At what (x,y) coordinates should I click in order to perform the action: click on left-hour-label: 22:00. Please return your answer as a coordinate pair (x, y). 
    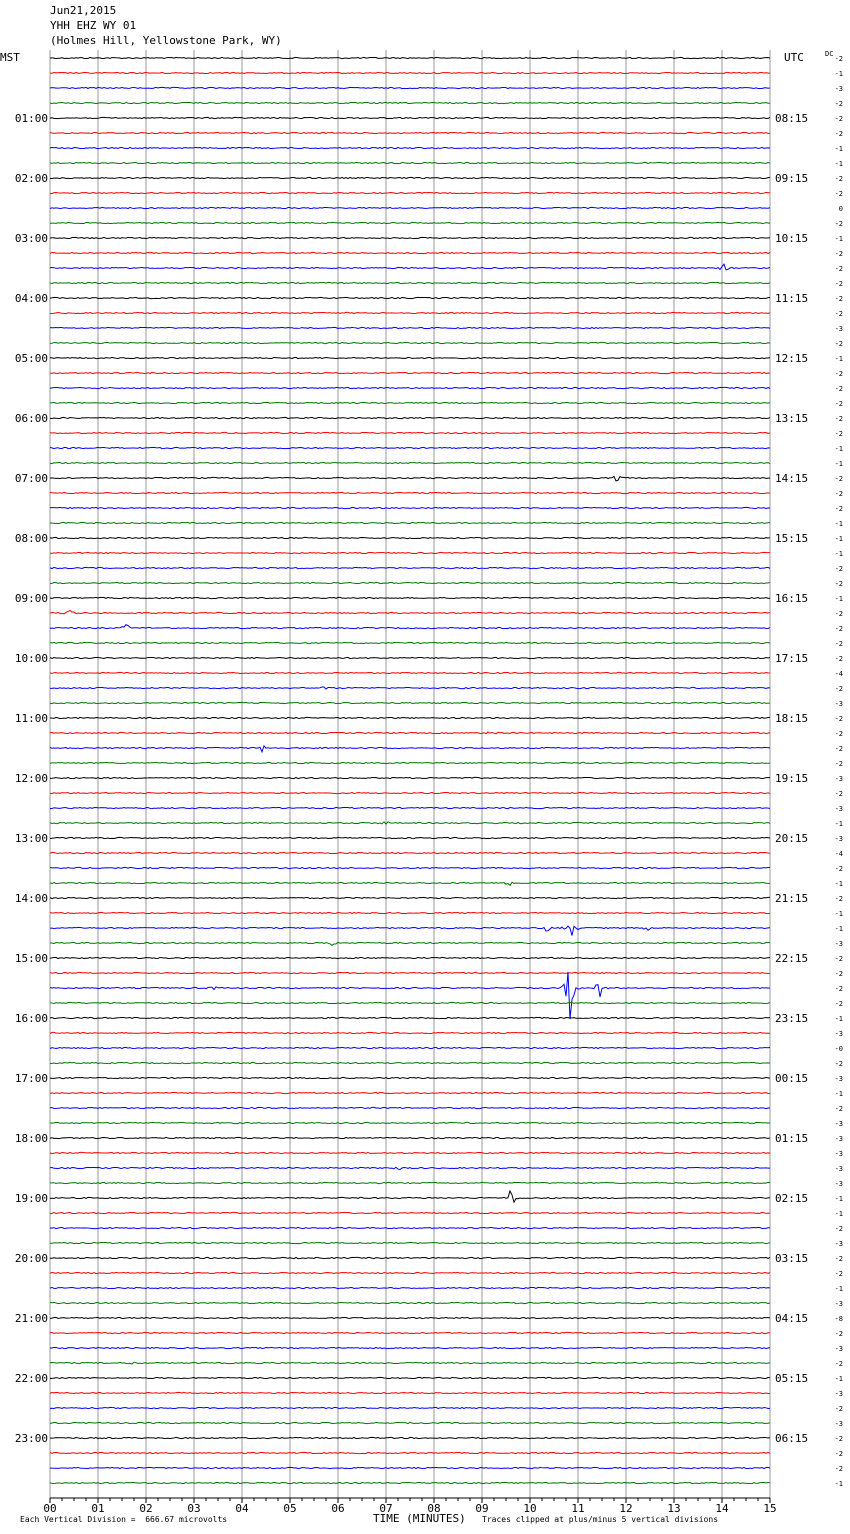
    Looking at the image, I should click on (31, 1378).